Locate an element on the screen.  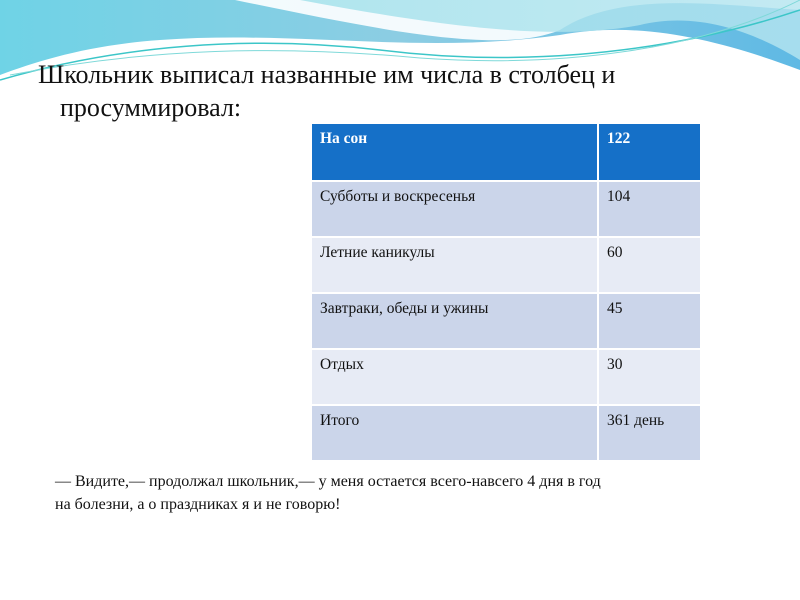
table-header-row: На сон 122 is located at coordinates (506, 152).